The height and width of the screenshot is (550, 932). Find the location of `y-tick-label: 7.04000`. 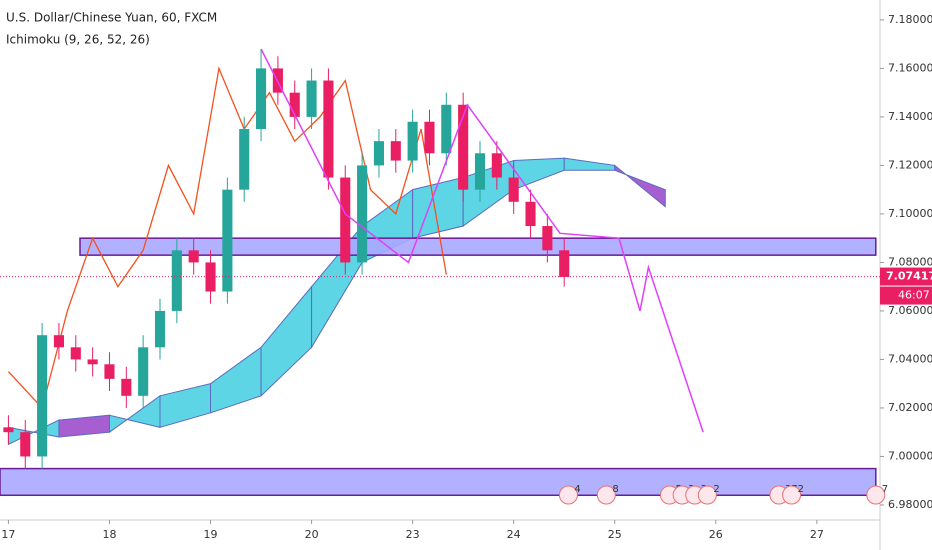

y-tick-label: 7.04000 is located at coordinates (910, 358).